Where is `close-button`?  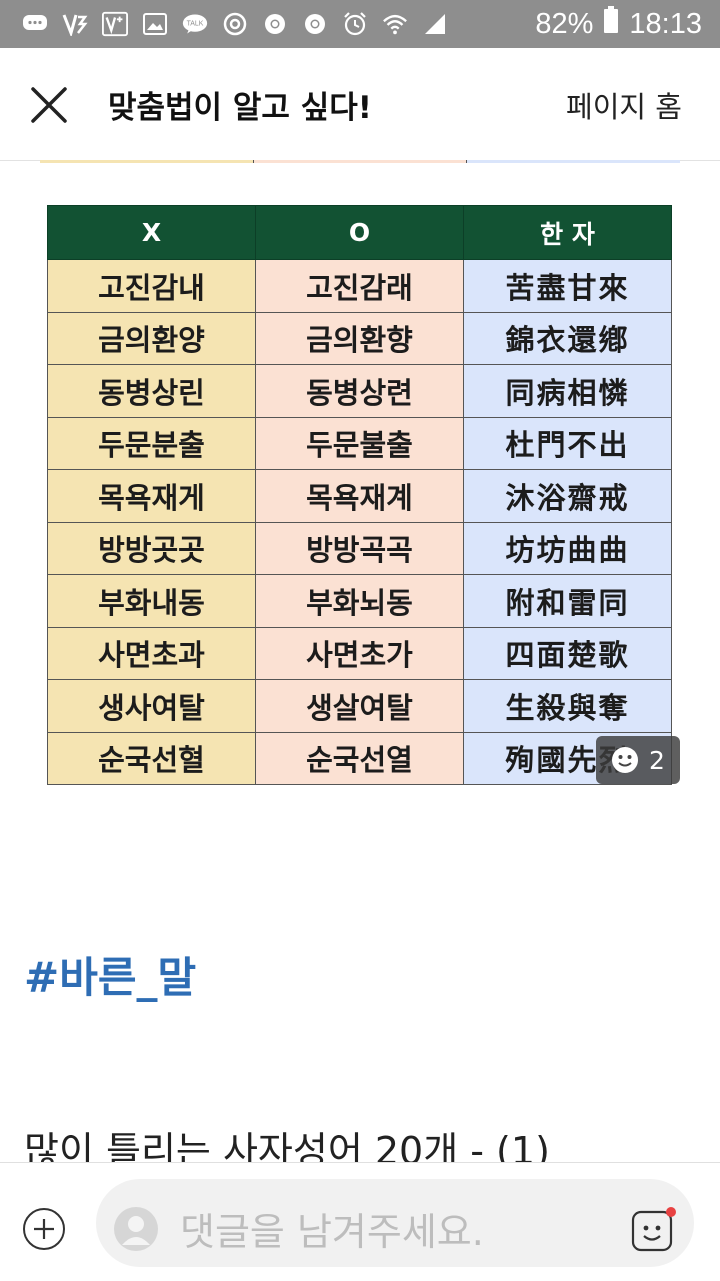
close-button is located at coordinates (49, 105).